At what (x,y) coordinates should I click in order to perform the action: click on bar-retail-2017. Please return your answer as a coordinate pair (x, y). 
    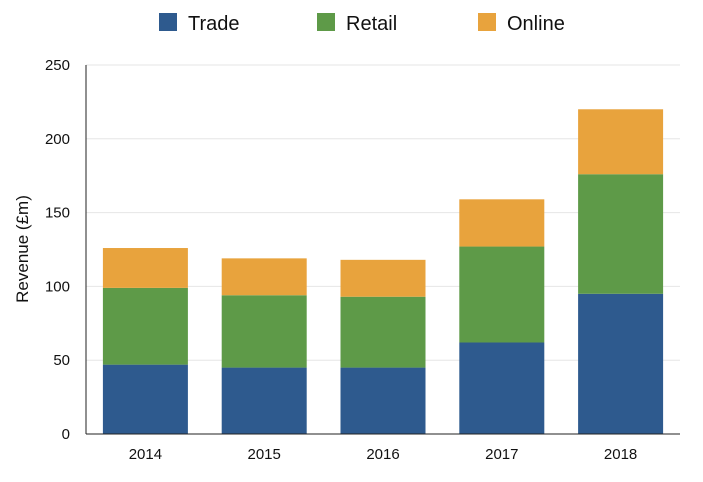
    Looking at the image, I should click on (502, 294).